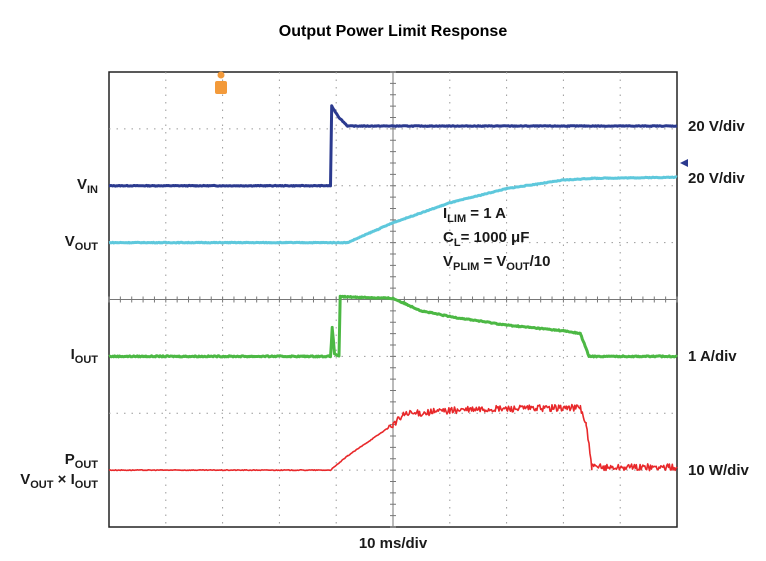 Image resolution: width=766 pixels, height=561 pixels. I want to click on label-vin: VIN, so click(87, 186).